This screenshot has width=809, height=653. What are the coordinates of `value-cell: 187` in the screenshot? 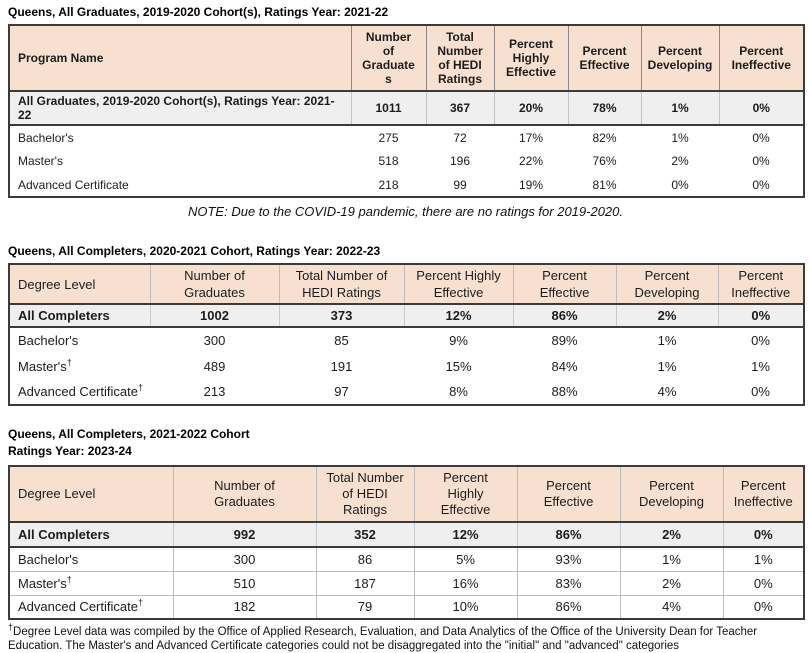 It's located at (365, 583).